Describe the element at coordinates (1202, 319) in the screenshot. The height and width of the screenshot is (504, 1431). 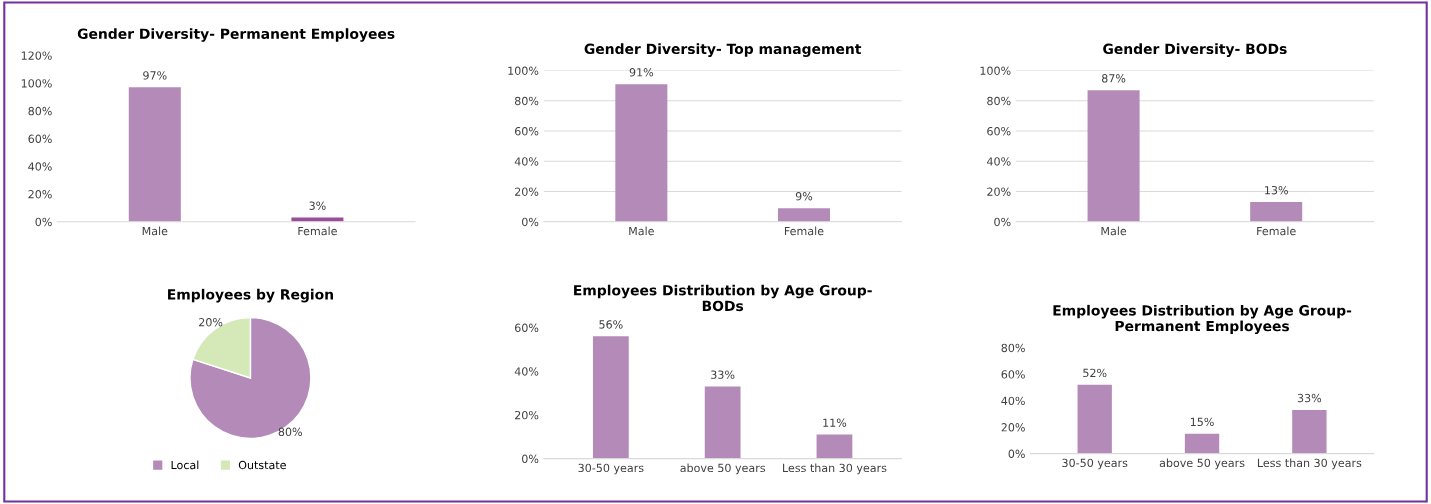
I see `chart-title: Employees Distribution by Age Group- Permanent Employees` at that location.